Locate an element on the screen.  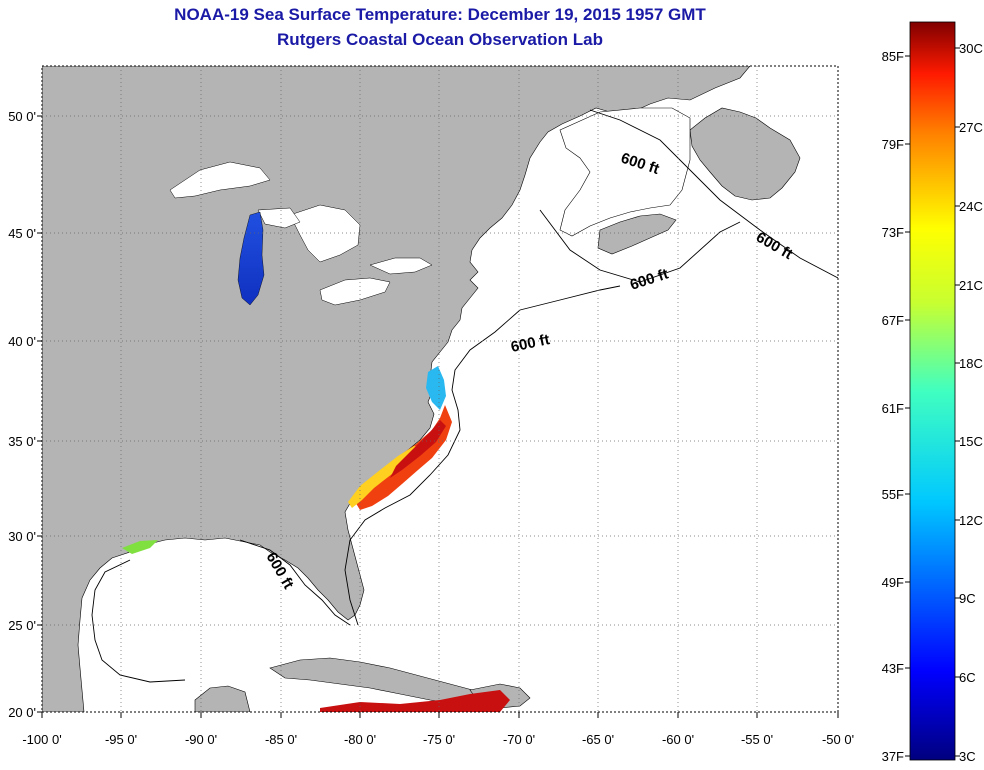
caribbean-sst is located at coordinates (415, 701).